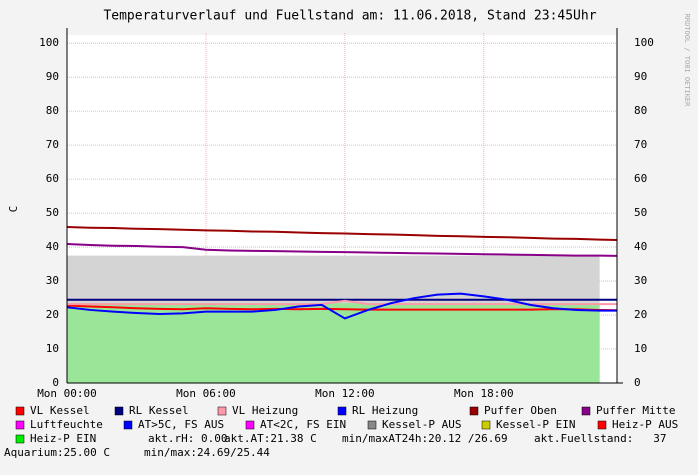  What do you see at coordinates (640, 178) in the screenshot?
I see `y2-tick-label: 60` at bounding box center [640, 178].